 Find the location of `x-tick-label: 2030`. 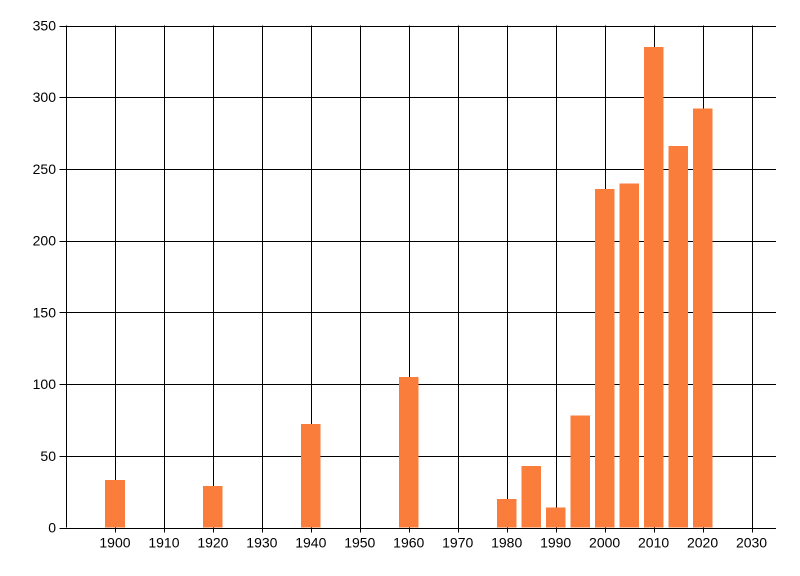

x-tick-label: 2030 is located at coordinates (751, 543).